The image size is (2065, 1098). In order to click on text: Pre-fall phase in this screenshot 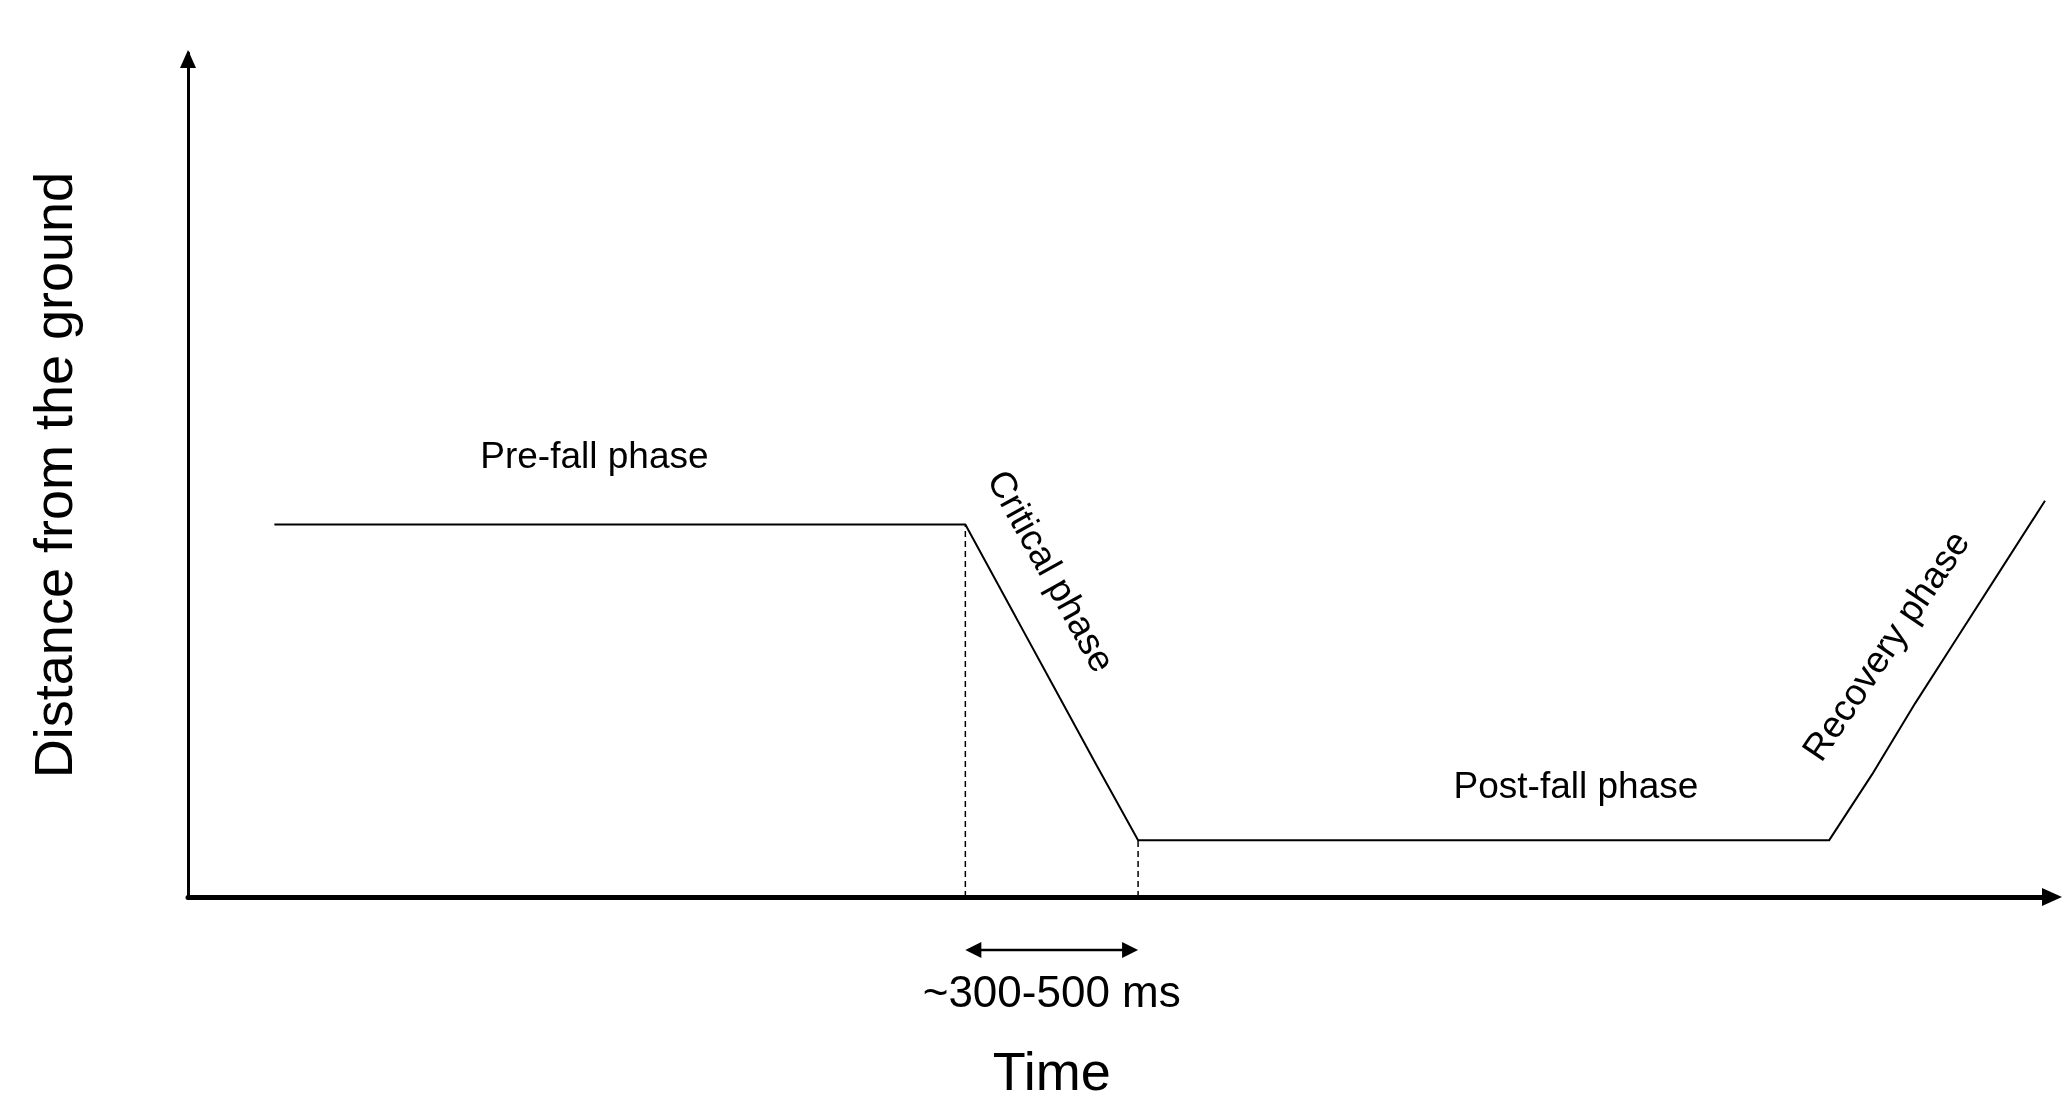, I will do `click(594, 455)`.